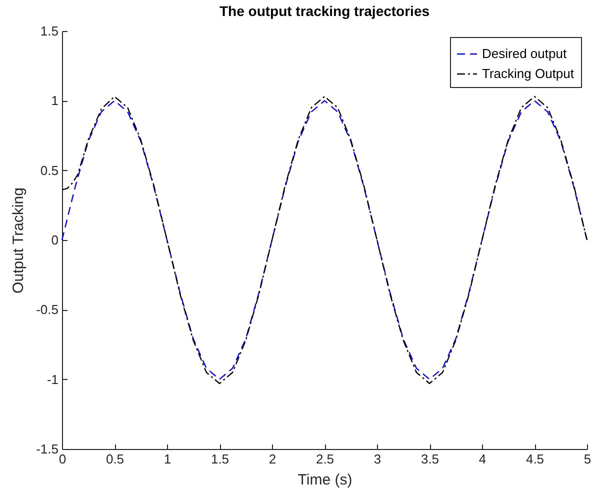 The image size is (612, 495). I want to click on y-tick-label: -1.5, so click(47, 449).